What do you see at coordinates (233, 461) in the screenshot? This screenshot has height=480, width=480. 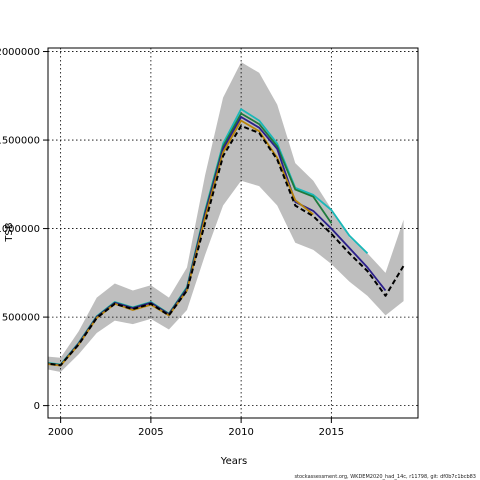 I see `x-axis-title: Years` at bounding box center [233, 461].